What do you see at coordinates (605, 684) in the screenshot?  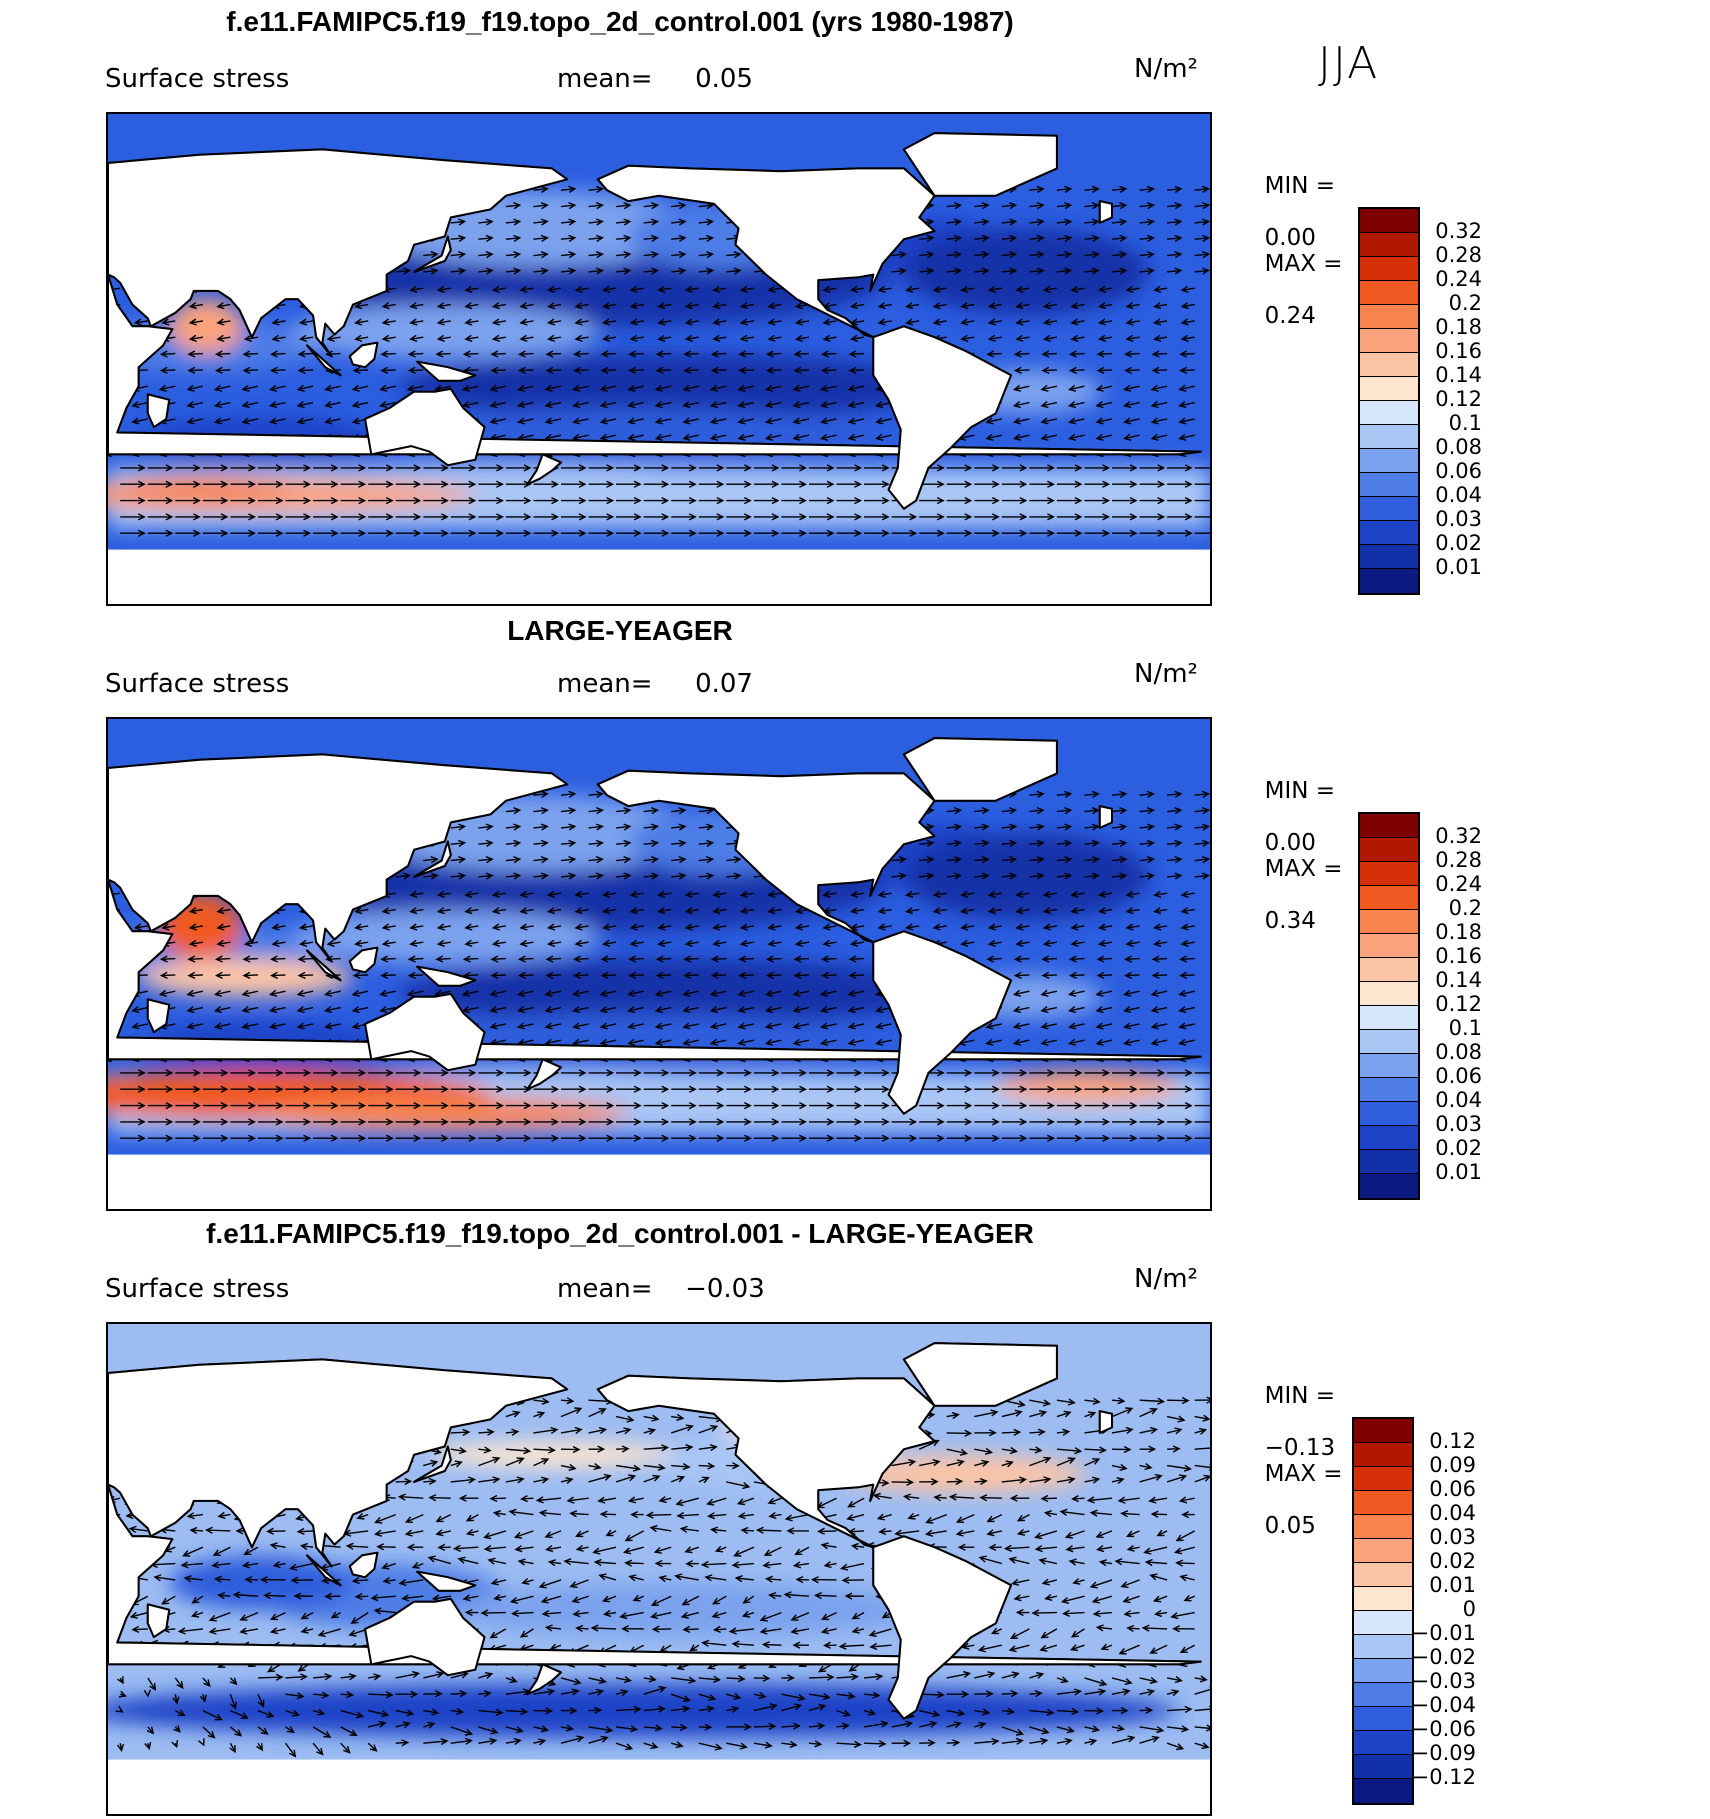 I see `panel-2-mean-label: mean=` at bounding box center [605, 684].